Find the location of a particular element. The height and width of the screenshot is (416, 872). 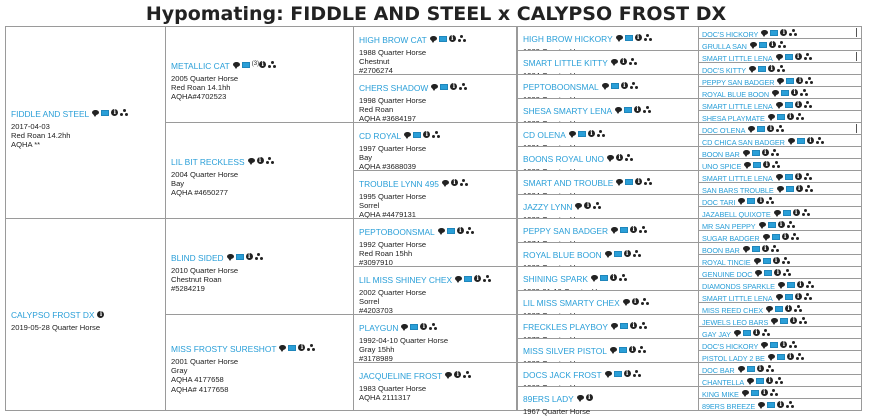

horse-name-link: CALYPSO FROST DX is located at coordinates (53, 315).